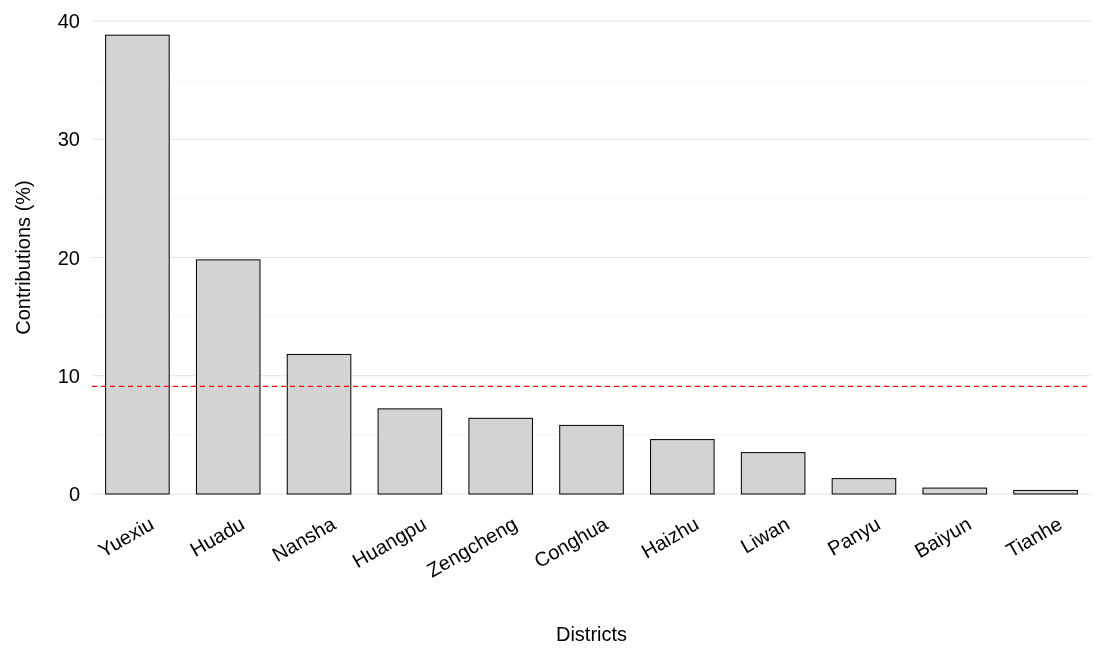 This screenshot has width=1101, height=653. Describe the element at coordinates (591, 634) in the screenshot. I see `x-axis-title: Districts` at that location.